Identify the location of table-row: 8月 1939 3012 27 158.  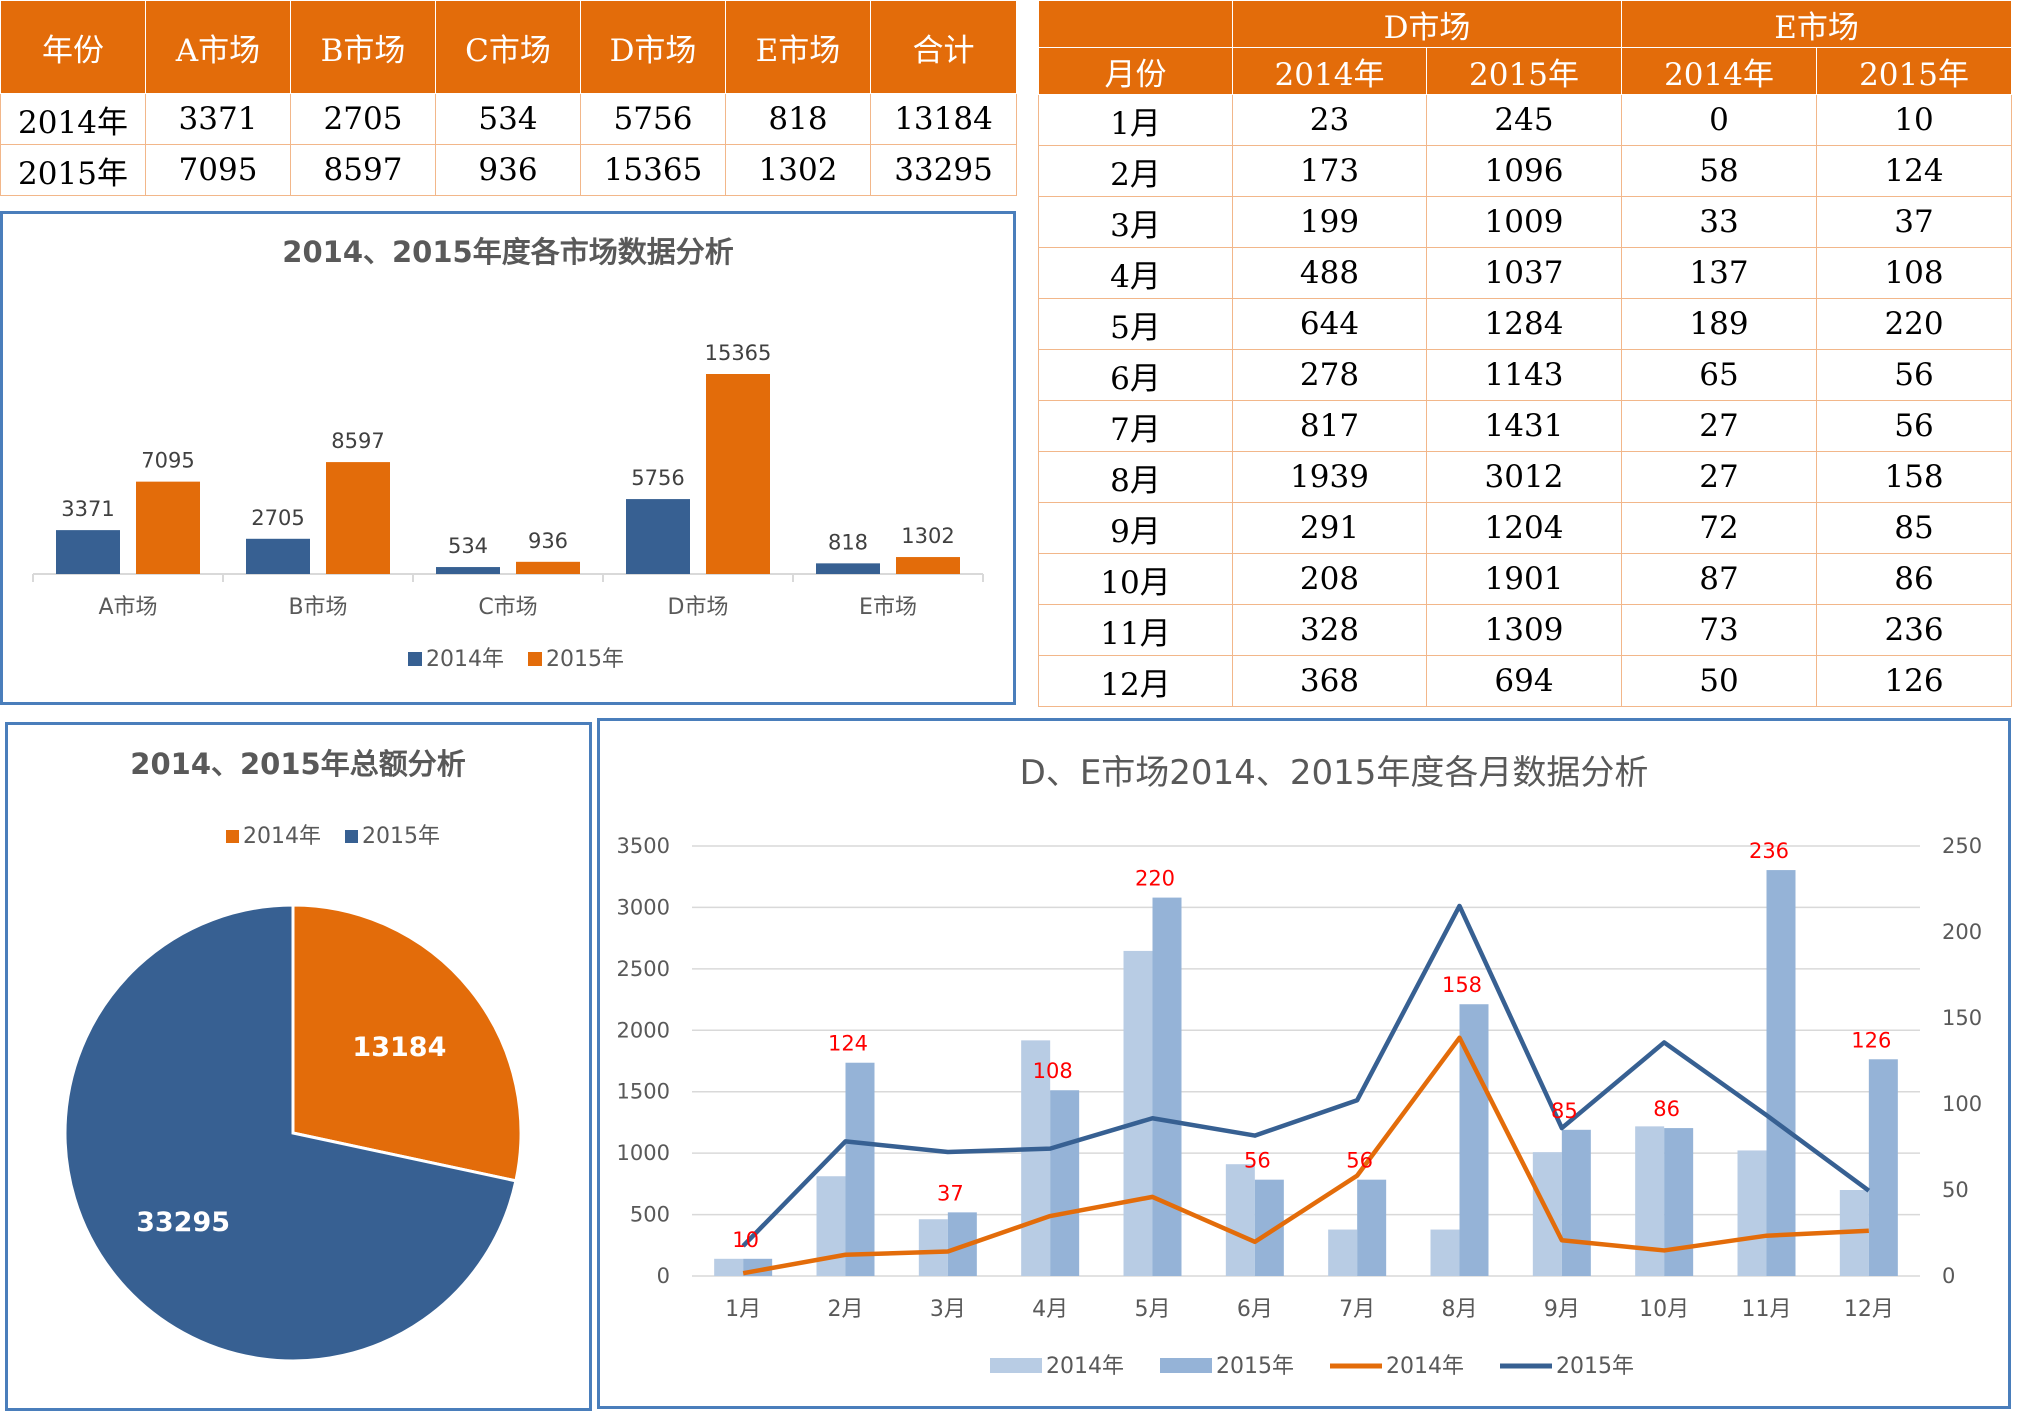
(1525, 477).